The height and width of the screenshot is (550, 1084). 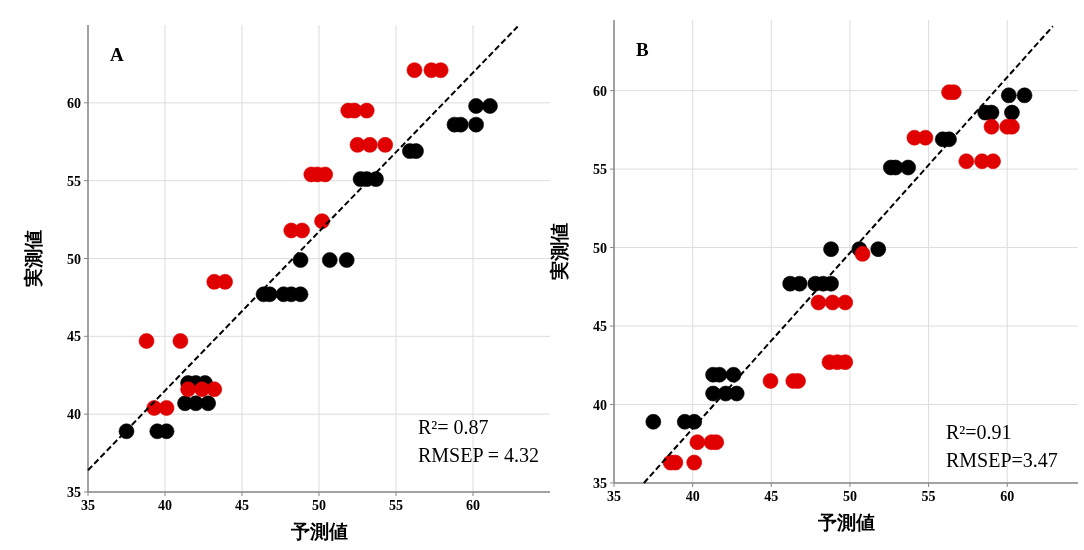 What do you see at coordinates (479, 455) in the screenshot?
I see `annotation: RMSEP = 4.32` at bounding box center [479, 455].